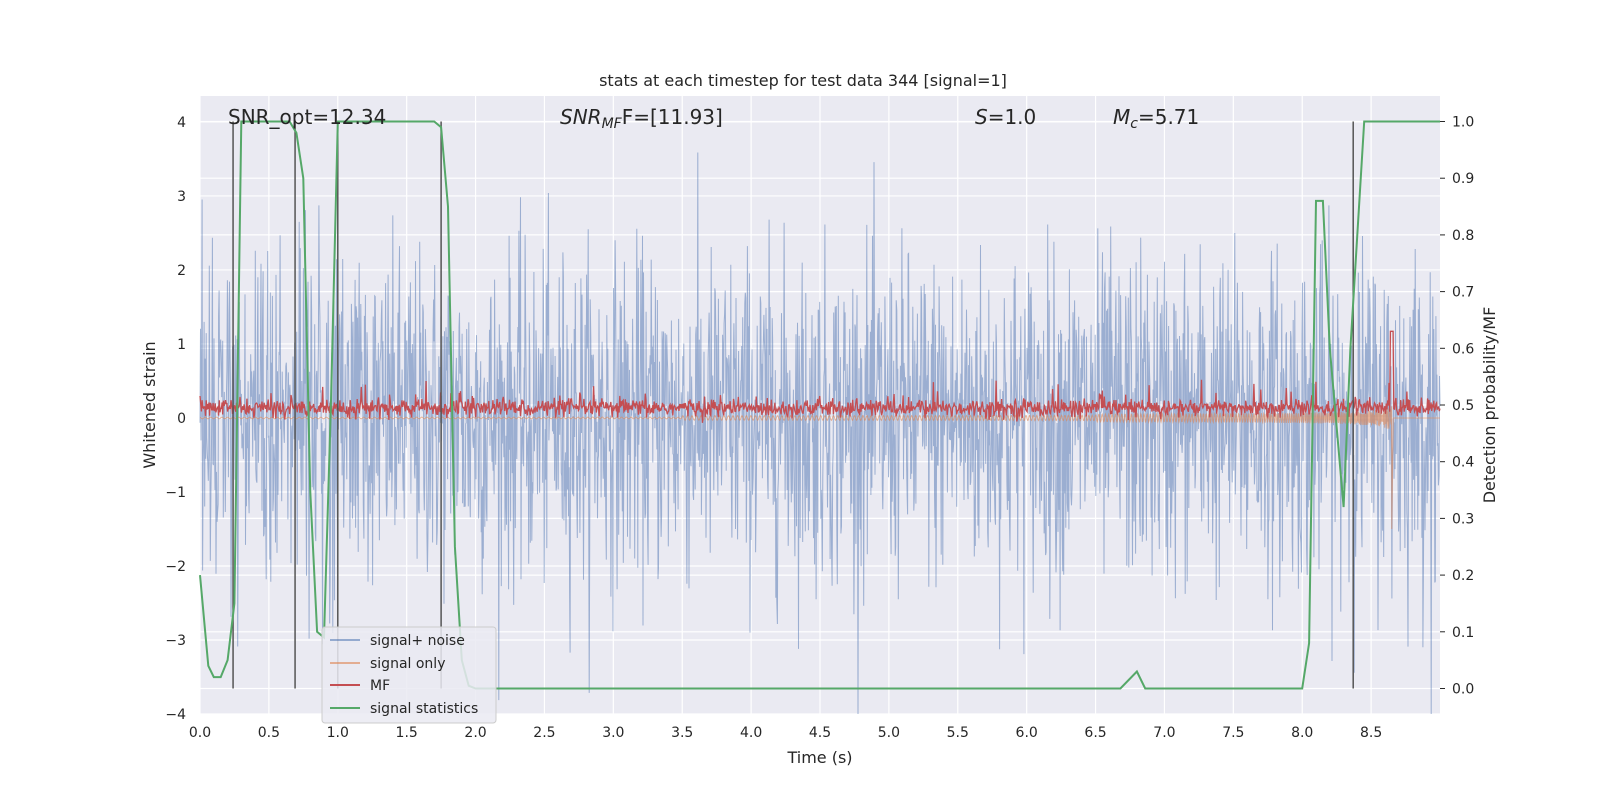 Image resolution: width=1600 pixels, height=800 pixels. Describe the element at coordinates (1463, 179) in the screenshot. I see `y2-tick-label: 0.9` at that location.